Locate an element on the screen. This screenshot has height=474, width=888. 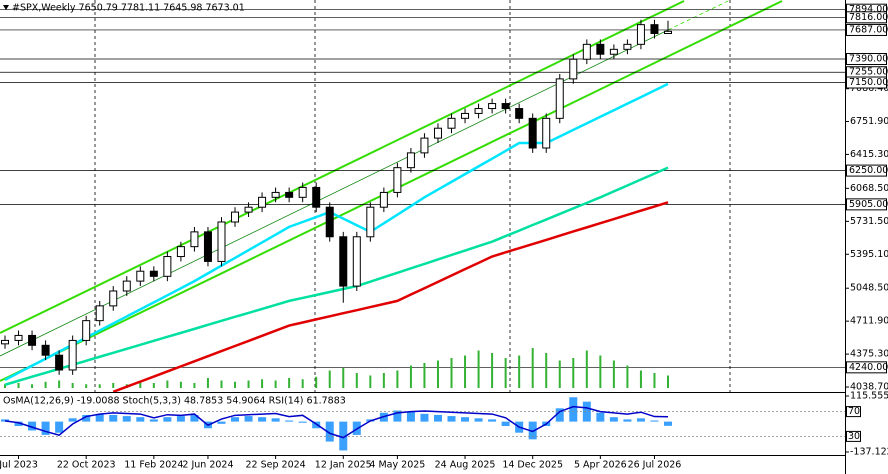
y-tick-label: 6751.90 is located at coordinates (869, 121).